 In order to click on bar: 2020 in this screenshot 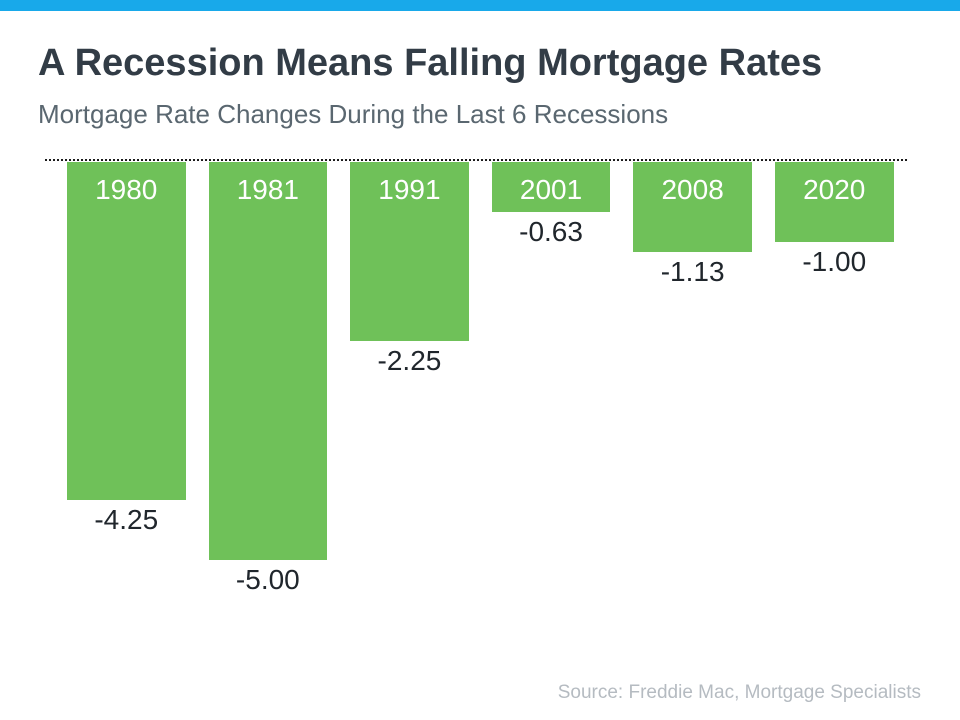, I will do `click(834, 202)`.